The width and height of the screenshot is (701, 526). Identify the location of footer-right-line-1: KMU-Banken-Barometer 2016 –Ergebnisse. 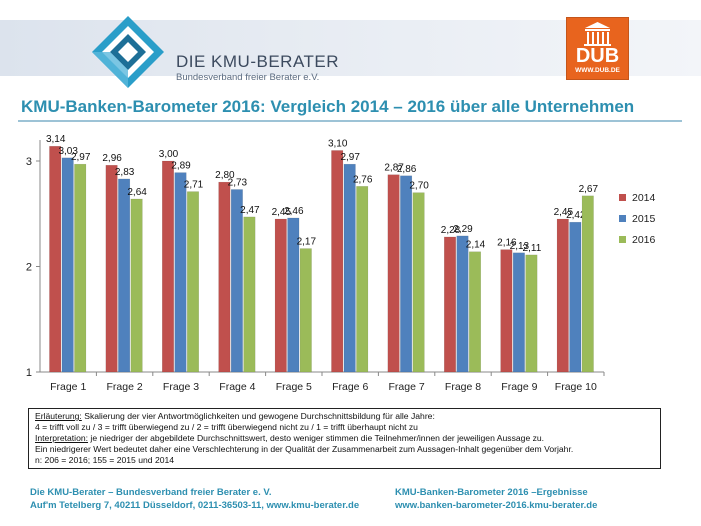
(491, 492).